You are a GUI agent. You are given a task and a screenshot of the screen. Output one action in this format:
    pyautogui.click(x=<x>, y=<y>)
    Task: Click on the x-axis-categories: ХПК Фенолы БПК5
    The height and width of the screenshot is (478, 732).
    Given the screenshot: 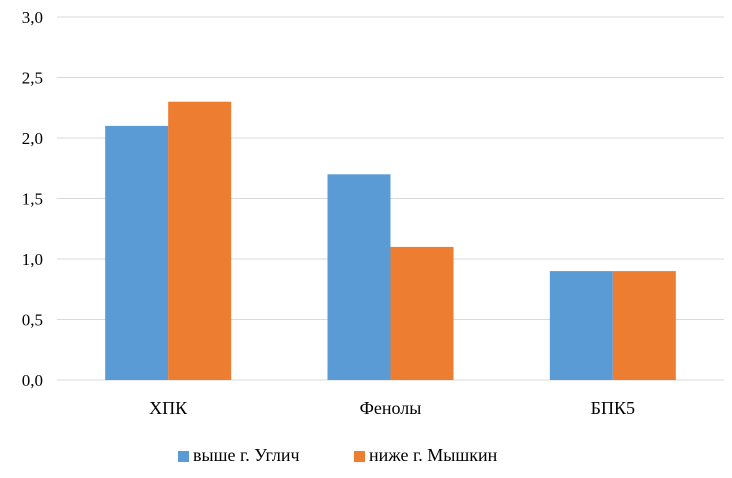 What is the action you would take?
    pyautogui.click(x=392, y=408)
    